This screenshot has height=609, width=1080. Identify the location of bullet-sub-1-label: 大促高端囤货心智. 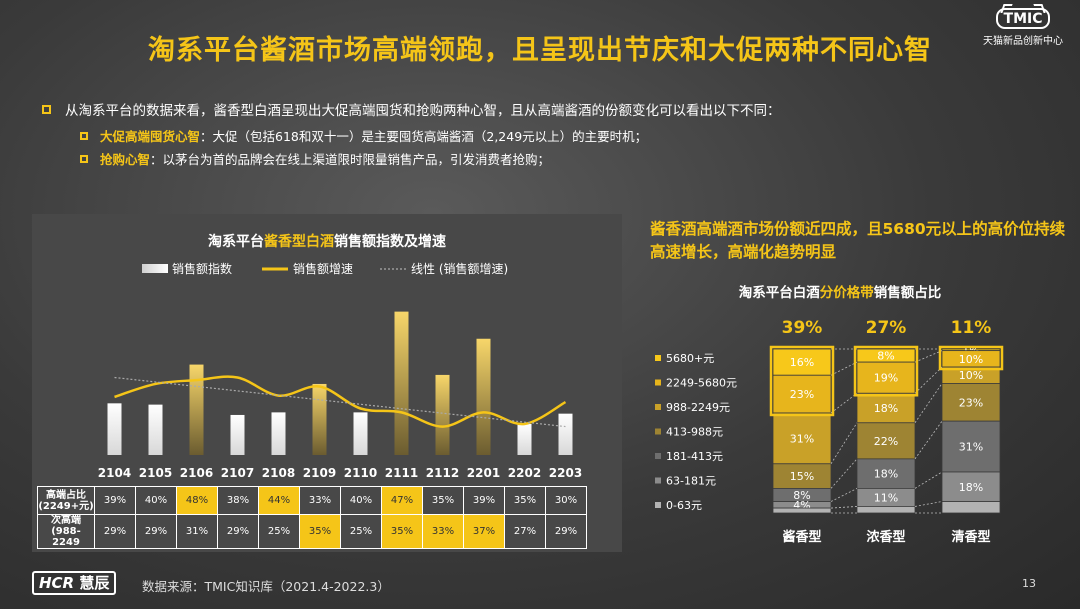
(150, 136).